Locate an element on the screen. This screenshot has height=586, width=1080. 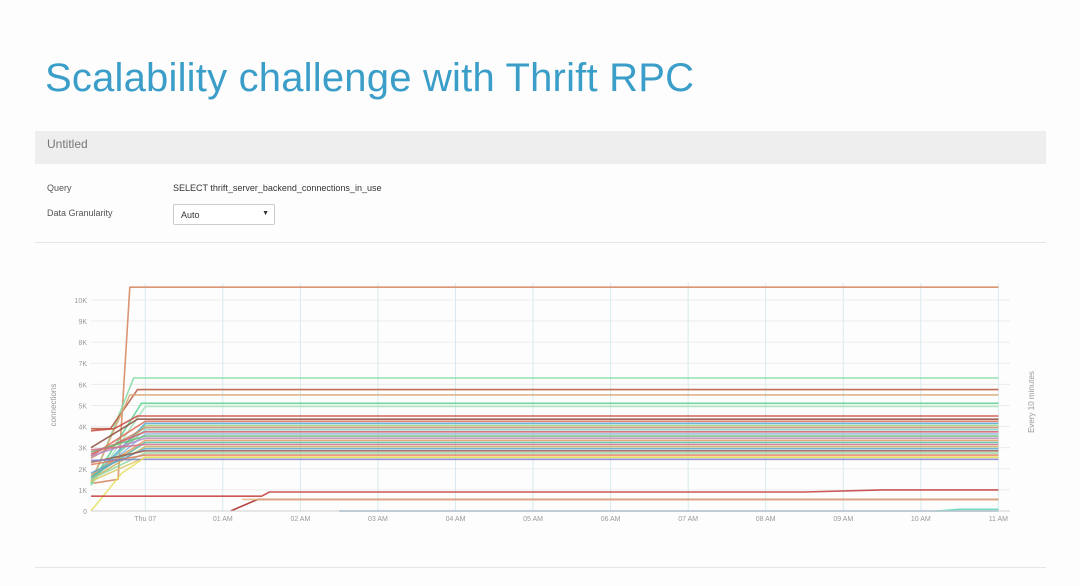
panel-title: Untitled is located at coordinates (67, 144).